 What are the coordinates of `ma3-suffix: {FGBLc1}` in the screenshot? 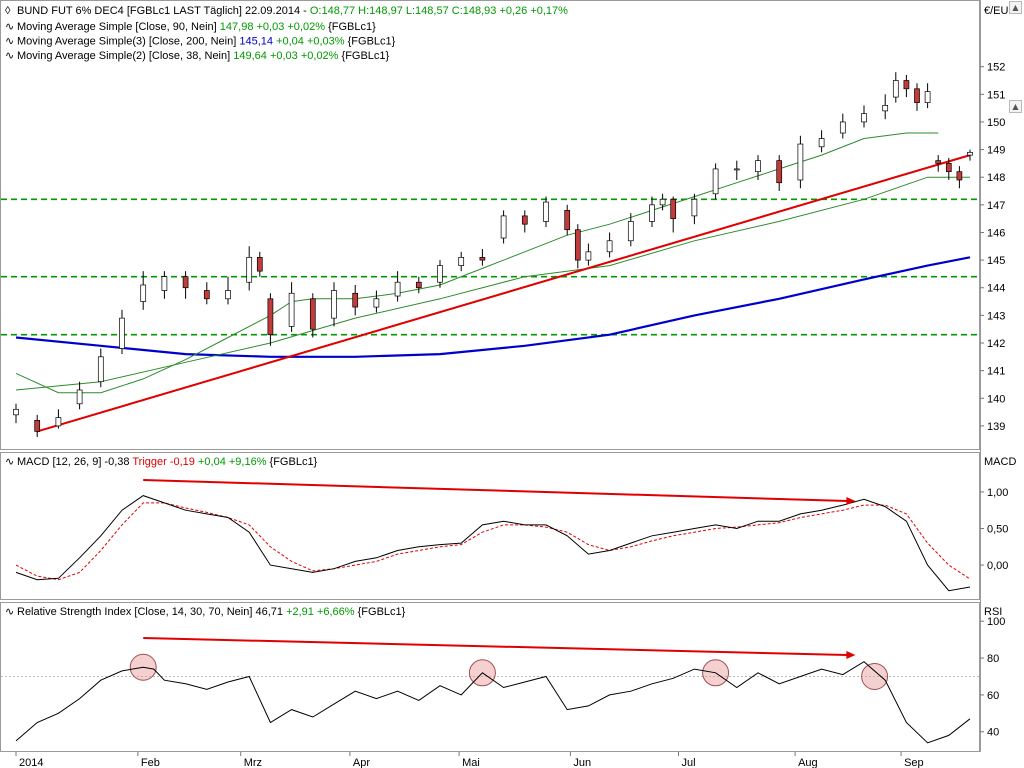 It's located at (363, 56).